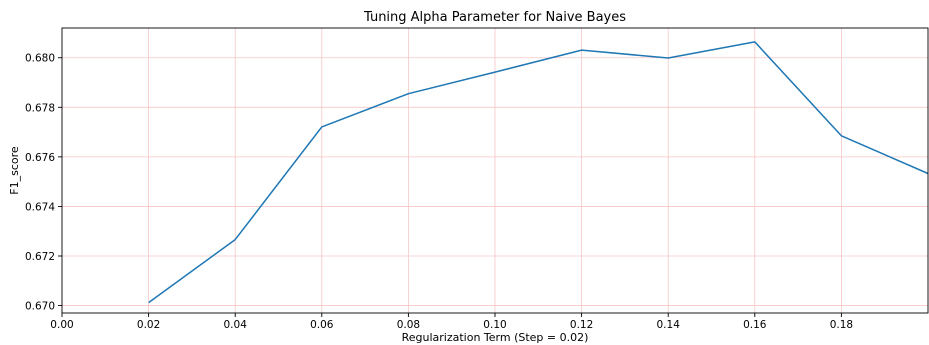 This screenshot has width=929, height=345. Describe the element at coordinates (755, 325) in the screenshot. I see `x-tick-label: 0.16` at that location.